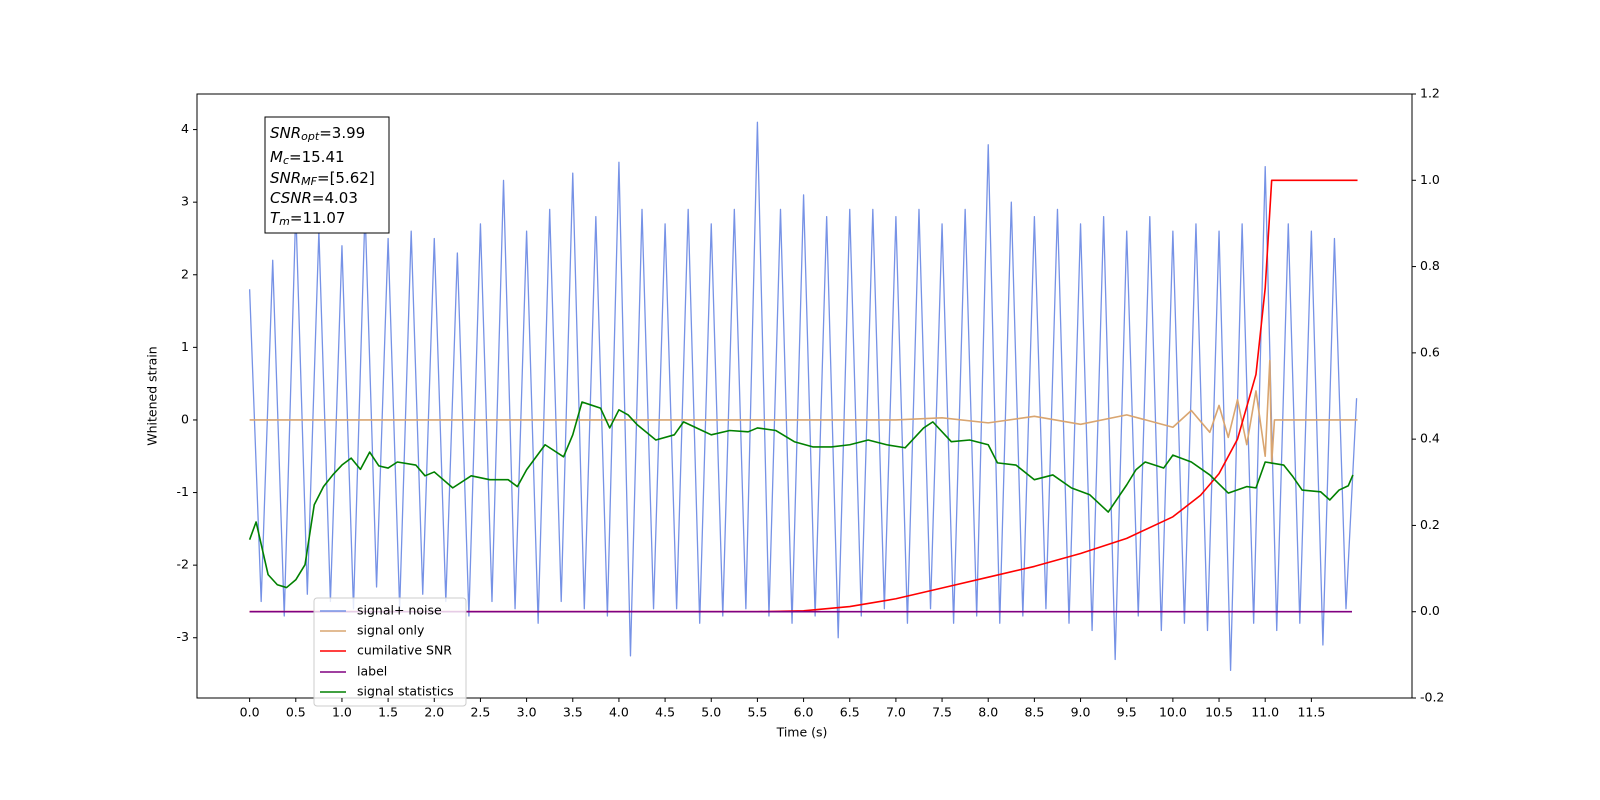 This screenshot has height=800, width=1600. I want to click on x-tick-label: 10.0, so click(1173, 712).